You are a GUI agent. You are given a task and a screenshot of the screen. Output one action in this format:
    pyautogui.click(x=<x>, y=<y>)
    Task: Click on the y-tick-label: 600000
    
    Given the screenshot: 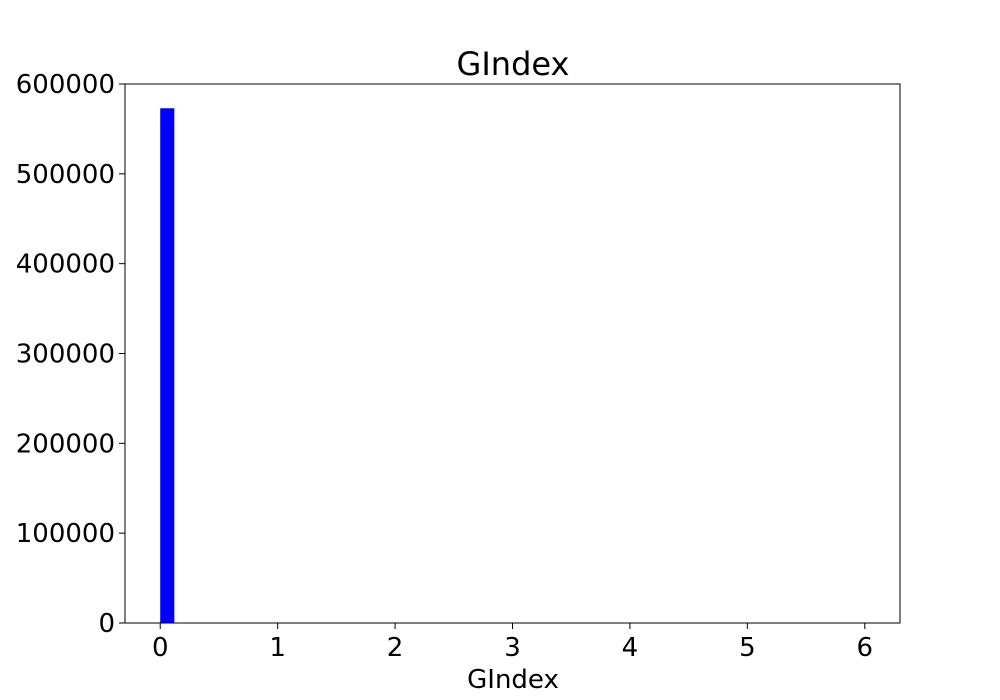 What is the action you would take?
    pyautogui.click(x=65, y=85)
    